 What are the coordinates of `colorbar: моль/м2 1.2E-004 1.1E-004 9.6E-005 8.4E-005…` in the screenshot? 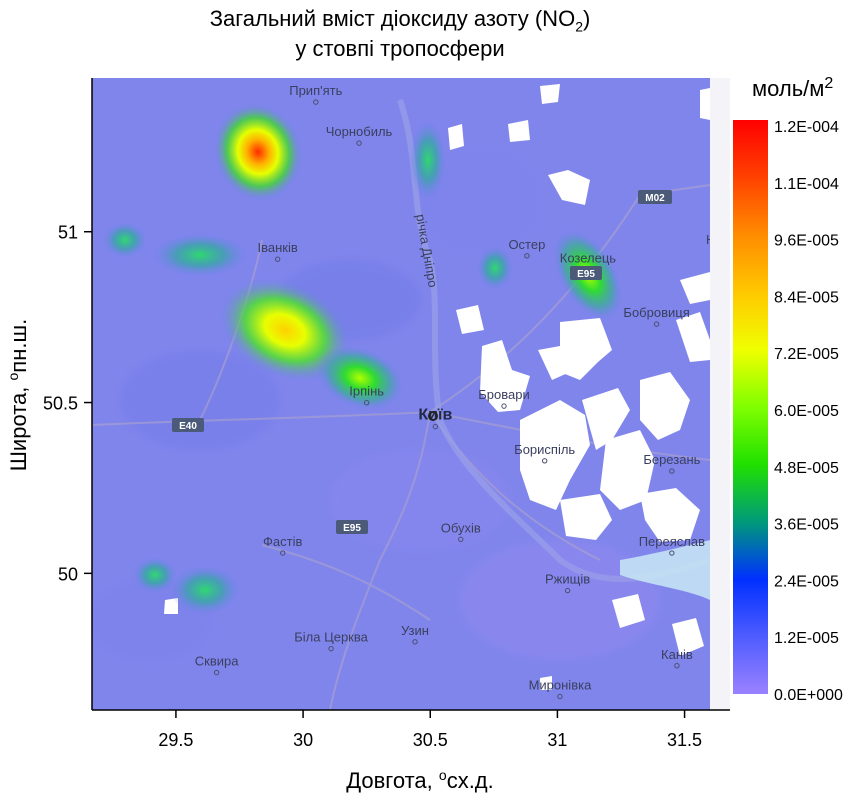 It's located at (788, 389).